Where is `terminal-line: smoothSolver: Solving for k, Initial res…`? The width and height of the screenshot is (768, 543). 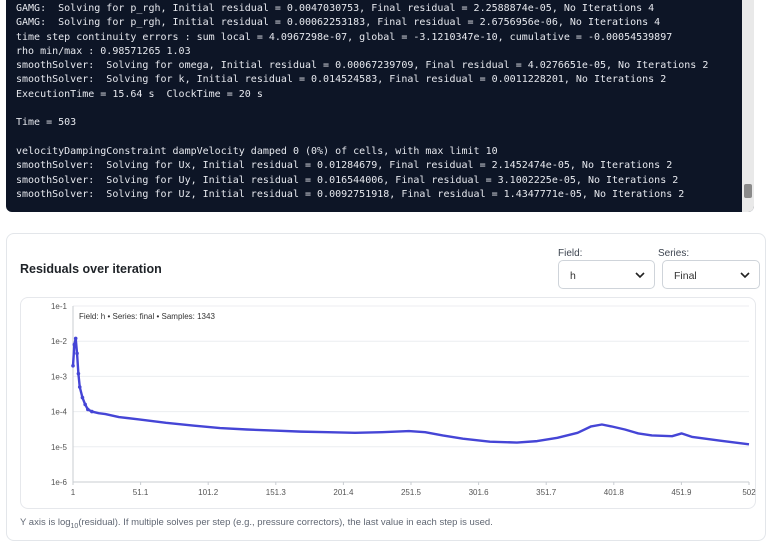
terminal-line: smoothSolver: Solving for k, Initial res… is located at coordinates (341, 80).